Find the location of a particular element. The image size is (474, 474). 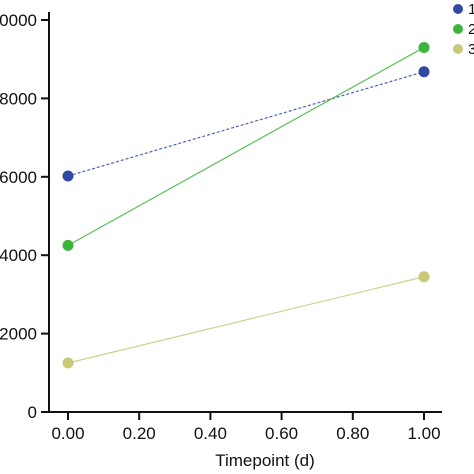

y-tick-label: 8000 is located at coordinates (18, 98).